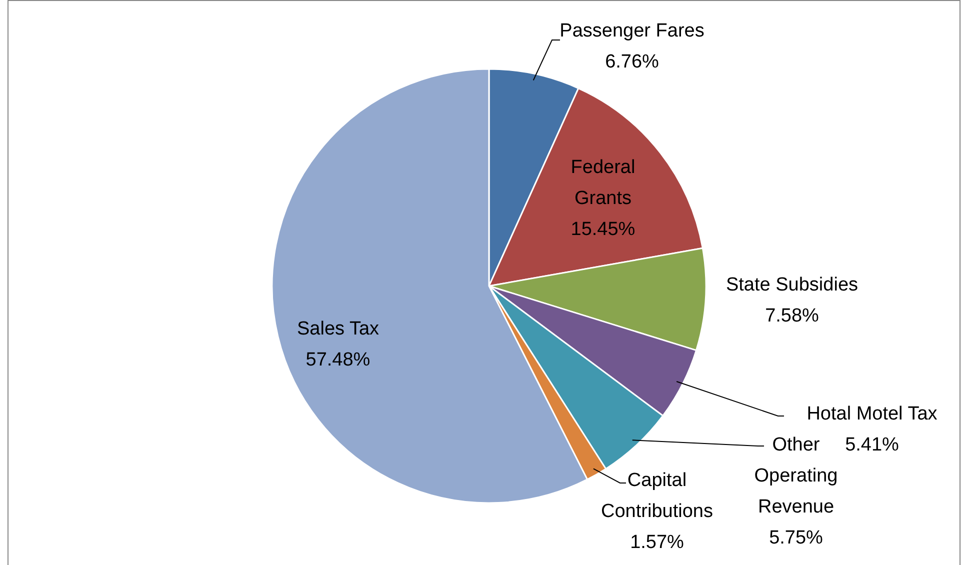  Describe the element at coordinates (603, 229) in the screenshot. I see `data-label: 15.45%` at that location.